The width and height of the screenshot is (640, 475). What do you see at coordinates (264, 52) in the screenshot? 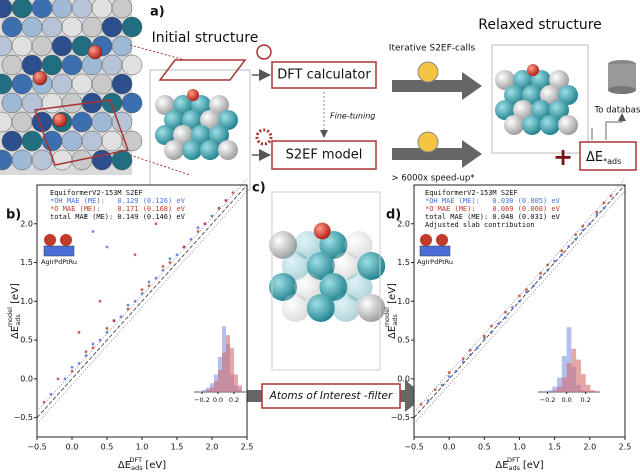
I see `atom-icon` at bounding box center [264, 52].